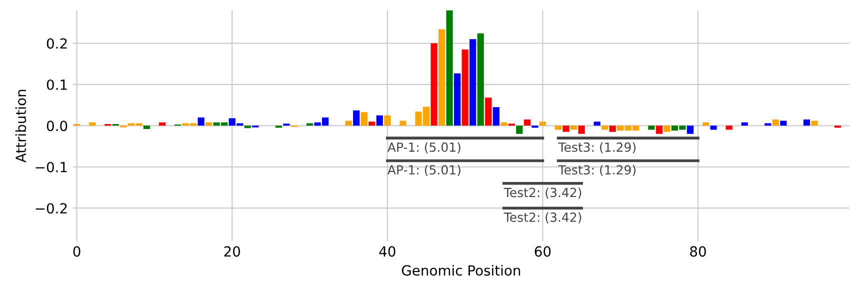  What do you see at coordinates (76, 251) in the screenshot?
I see `x-tick-label: 0` at bounding box center [76, 251].